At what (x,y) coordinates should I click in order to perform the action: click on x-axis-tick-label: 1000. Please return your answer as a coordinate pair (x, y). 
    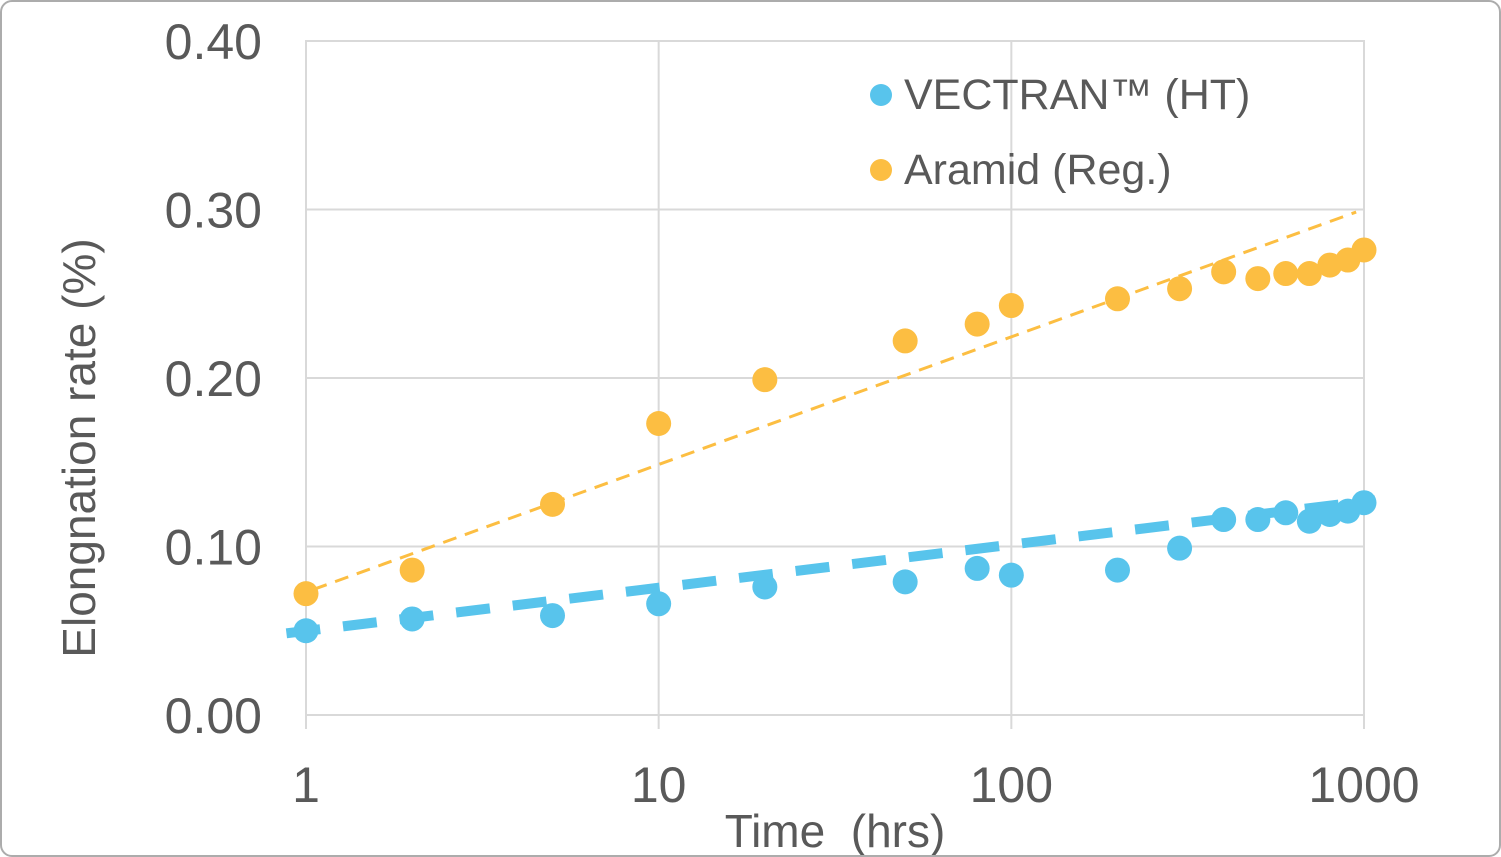
    Looking at the image, I should click on (1363, 785).